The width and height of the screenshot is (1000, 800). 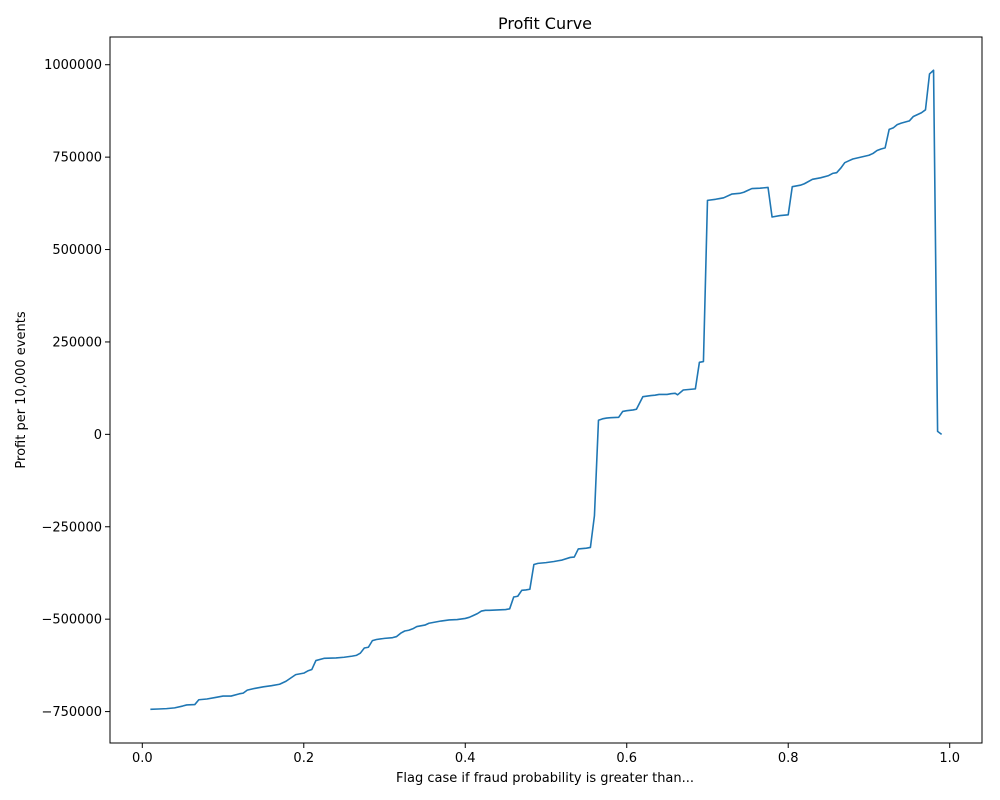 What do you see at coordinates (303, 758) in the screenshot?
I see `x-tick-label: 0.2` at bounding box center [303, 758].